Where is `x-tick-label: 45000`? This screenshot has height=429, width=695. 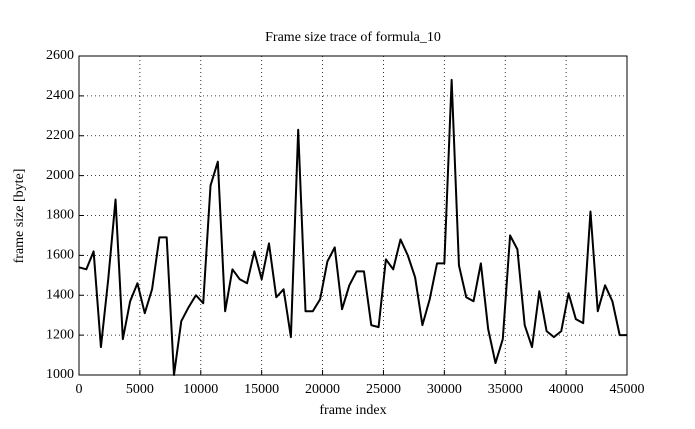
x-tick-label: 45000 is located at coordinates (627, 389).